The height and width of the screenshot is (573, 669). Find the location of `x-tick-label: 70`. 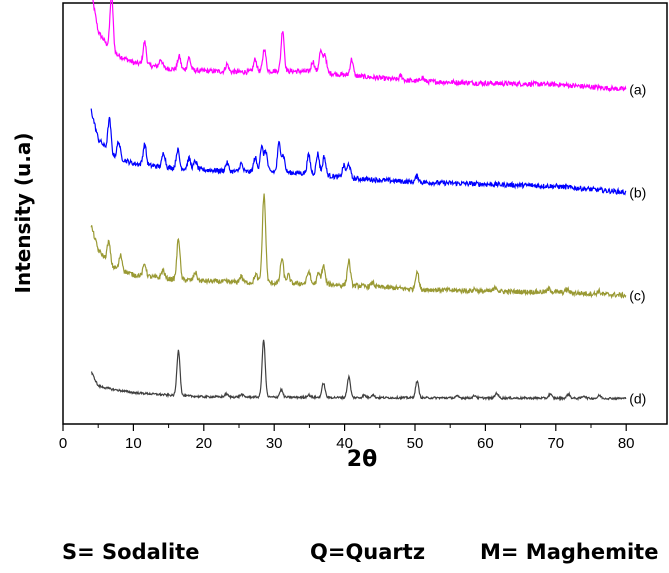

x-tick-label: 70 is located at coordinates (555, 443).